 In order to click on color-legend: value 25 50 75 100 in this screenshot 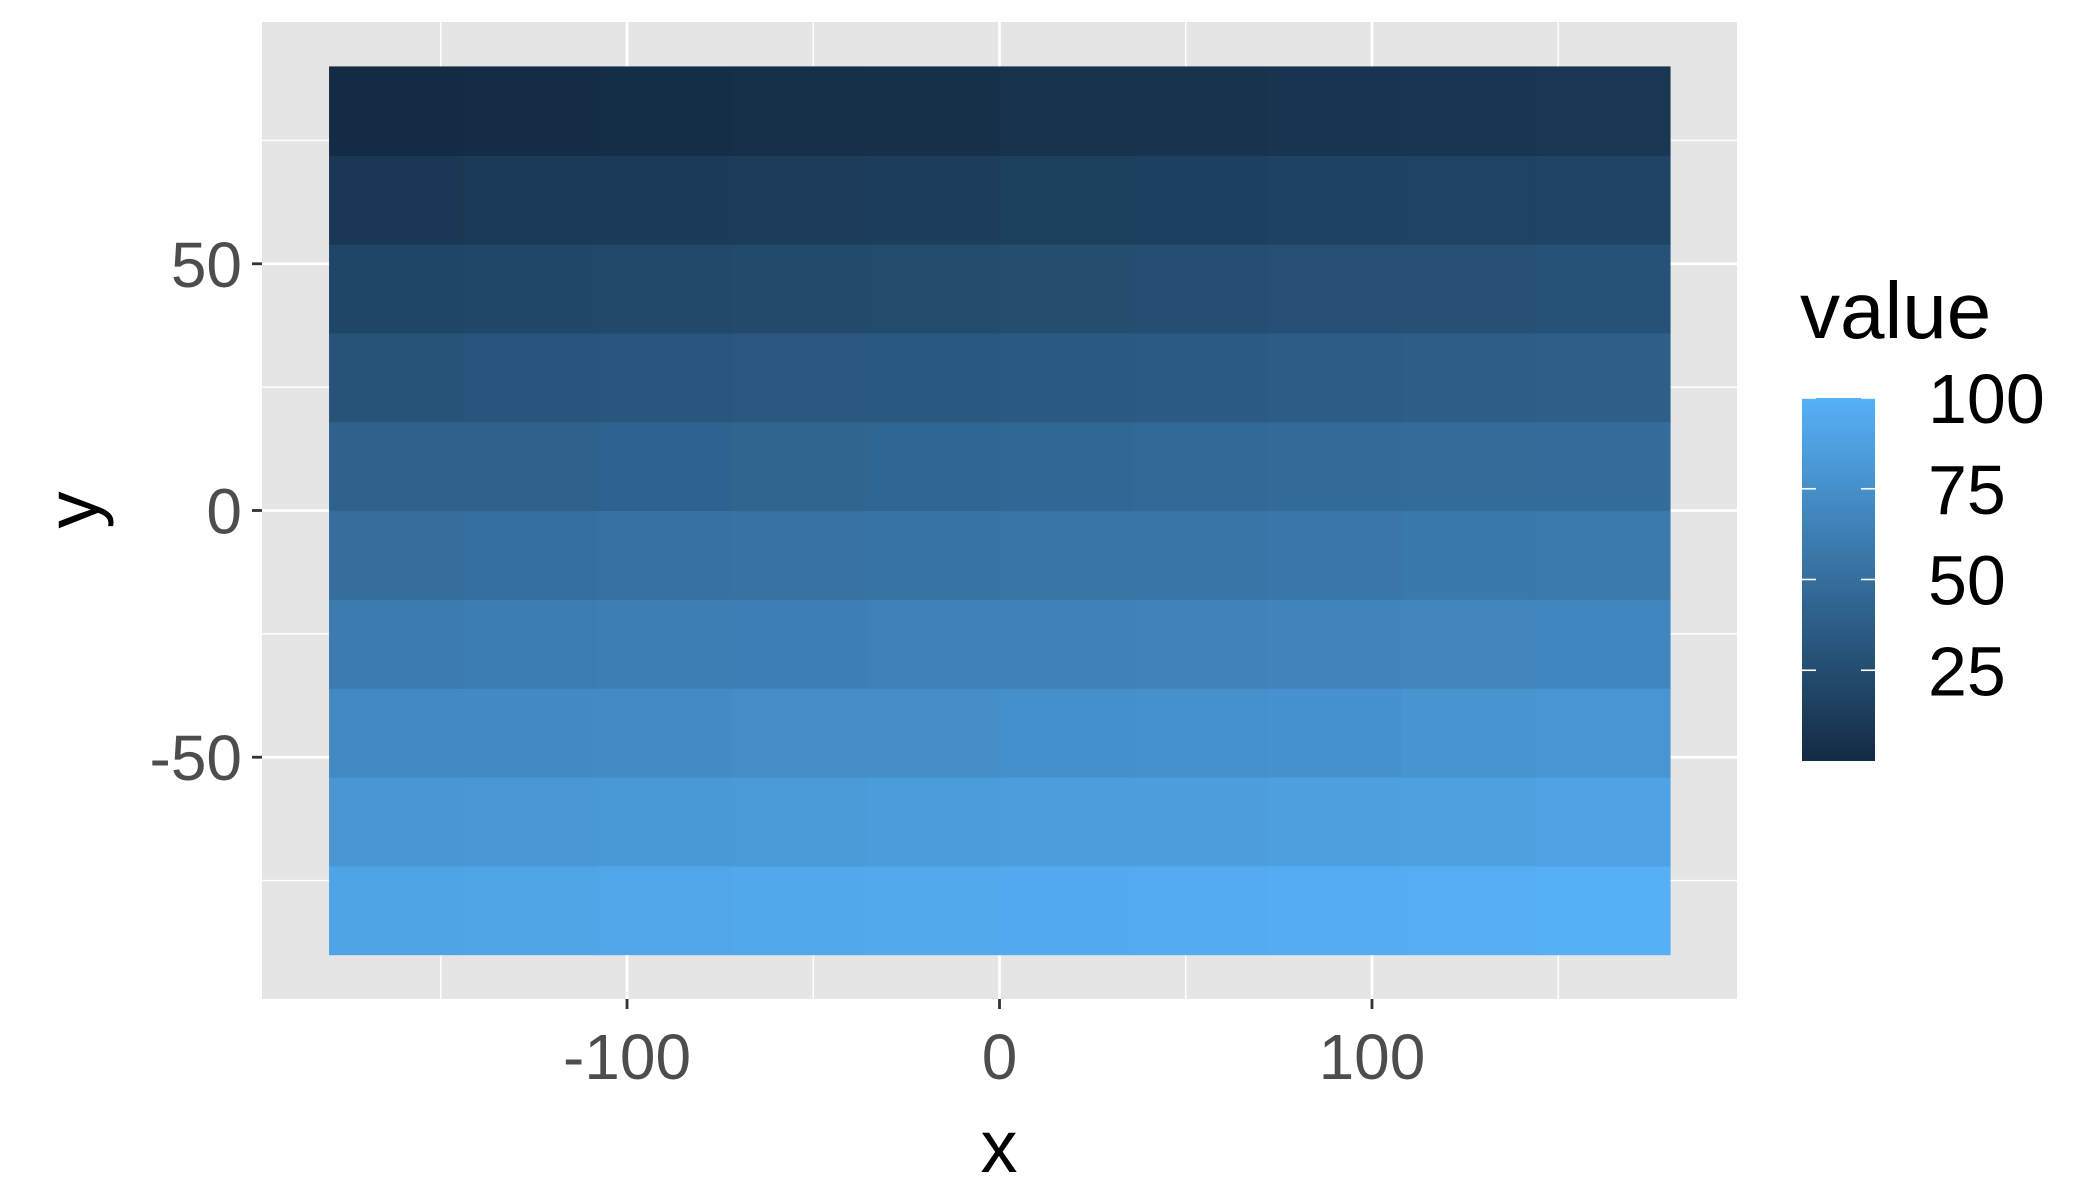, I will do `click(1922, 513)`.